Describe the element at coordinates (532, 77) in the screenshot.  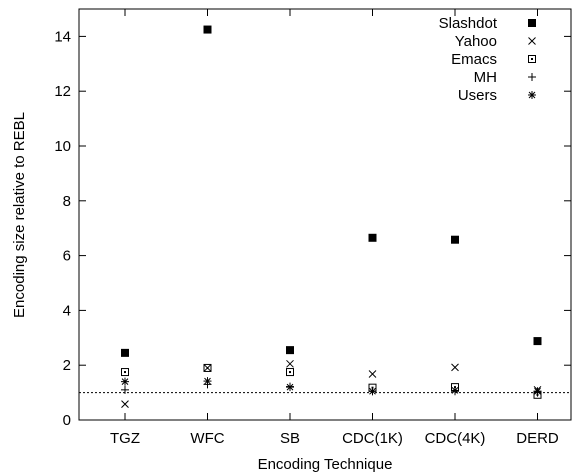
I see `legend-marker-mh` at that location.